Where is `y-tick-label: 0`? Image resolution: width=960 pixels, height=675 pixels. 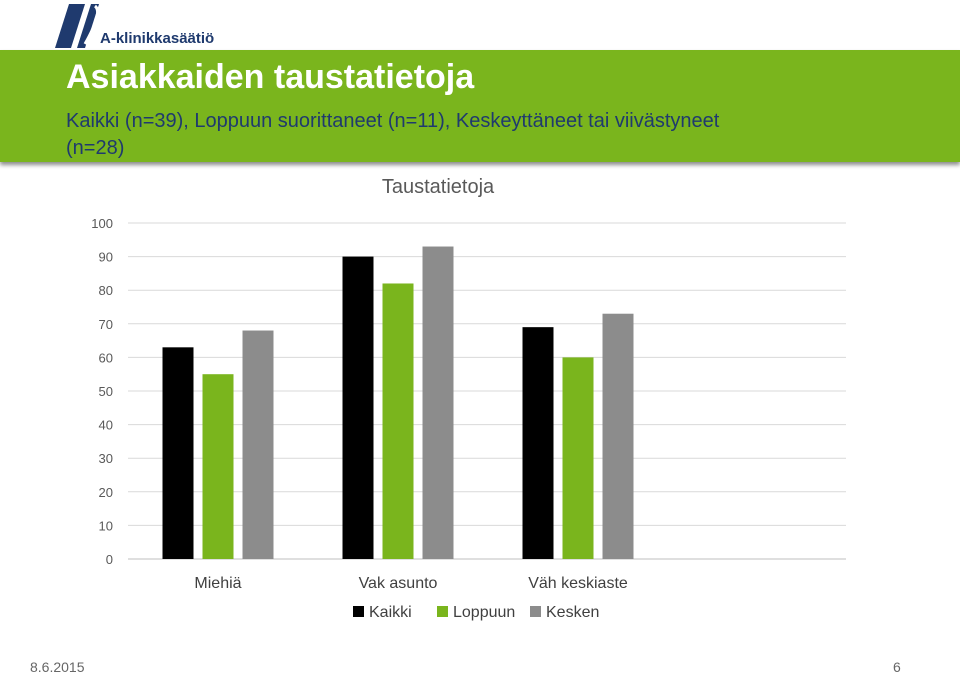
y-tick-label: 0 is located at coordinates (109, 559).